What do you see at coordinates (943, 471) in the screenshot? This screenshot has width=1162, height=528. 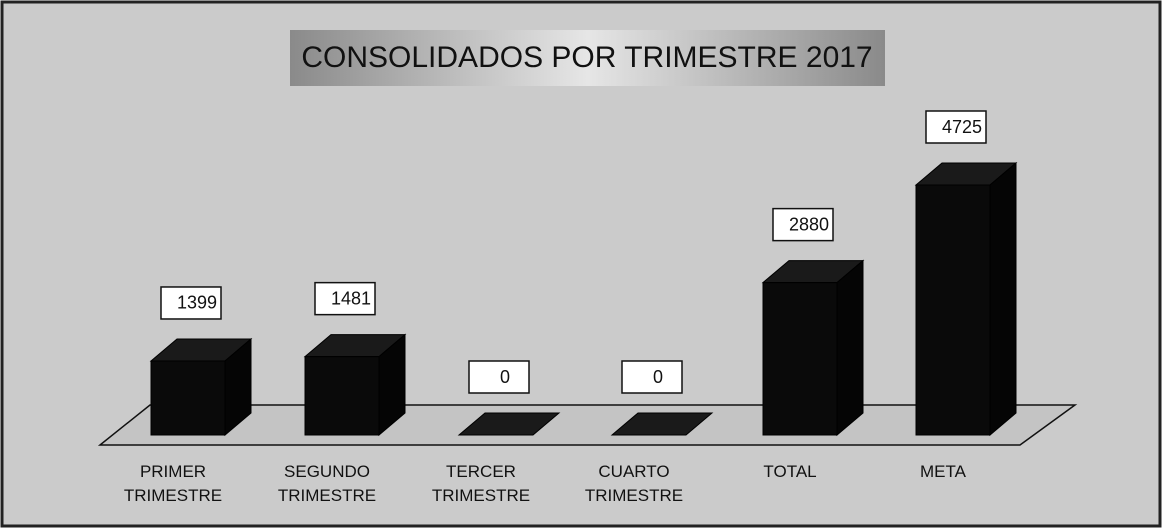 I see `x-tick-label: META` at bounding box center [943, 471].